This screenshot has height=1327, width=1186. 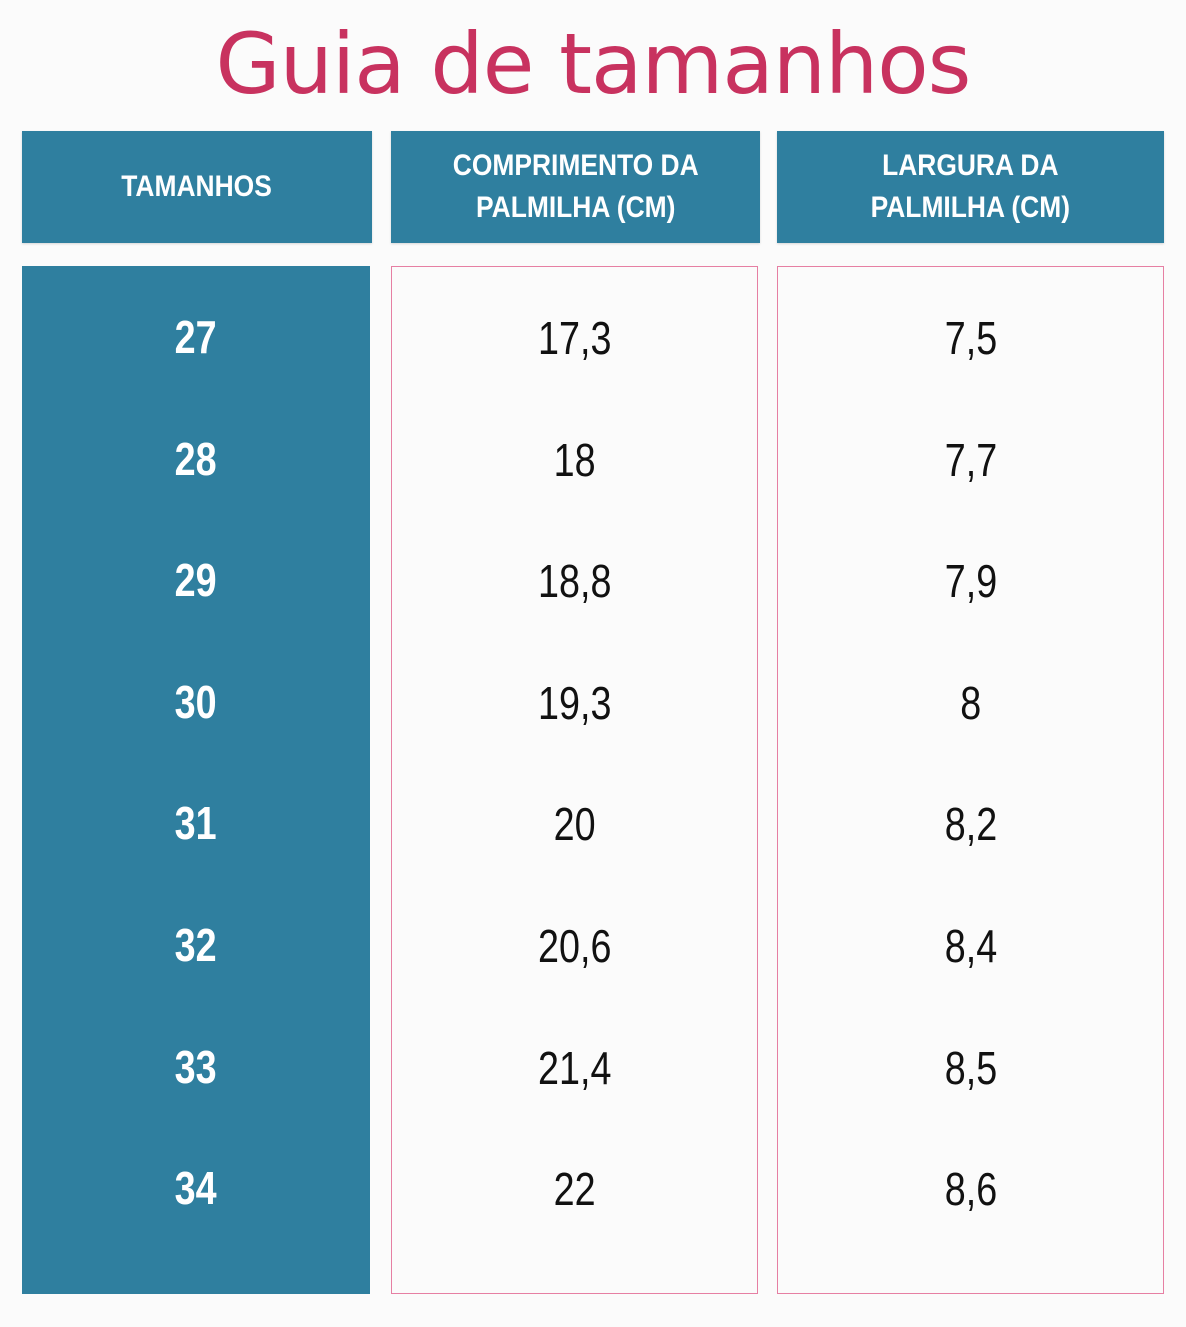 I want to click on size-cell: 31, so click(x=196, y=823).